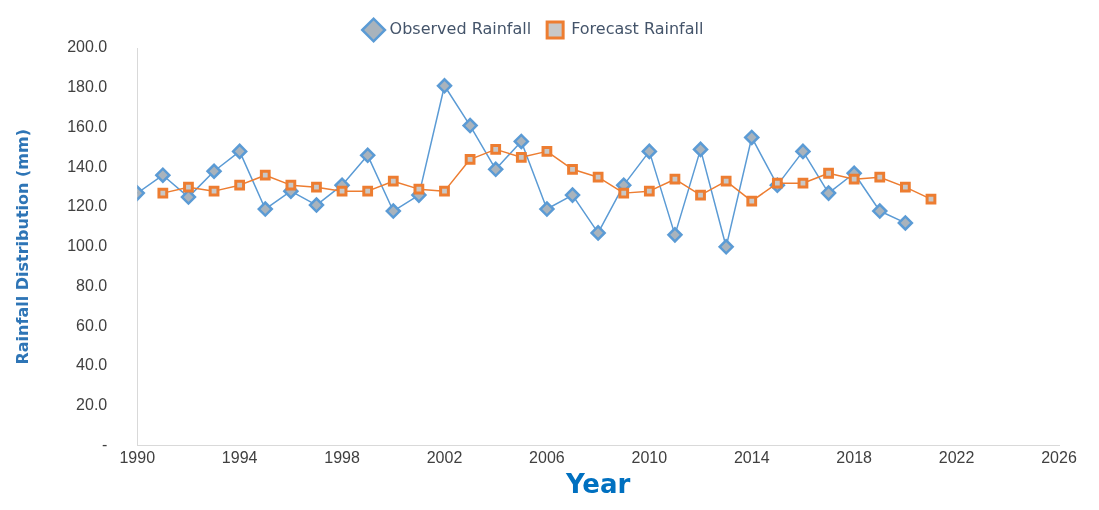  Describe the element at coordinates (137, 457) in the screenshot. I see `x-tick-label: 1990` at that location.